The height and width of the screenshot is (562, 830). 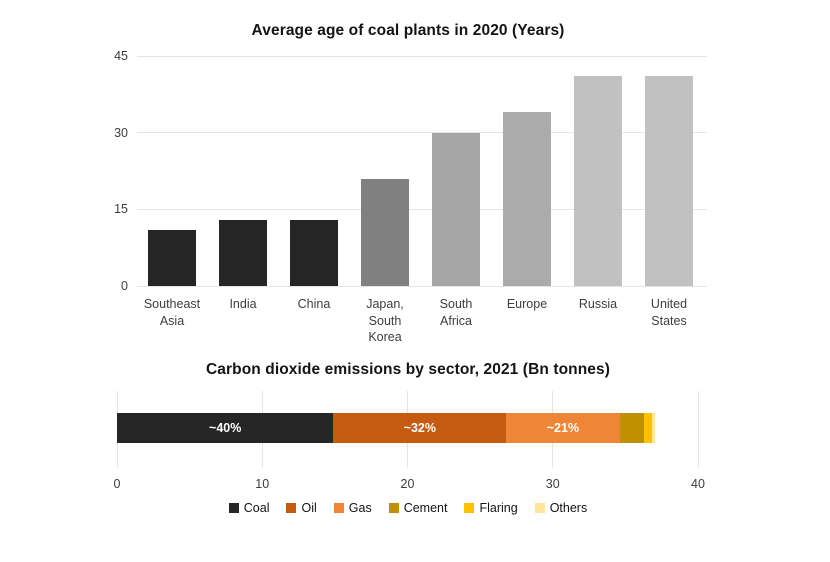 What do you see at coordinates (632, 428) in the screenshot?
I see `segment-cement` at bounding box center [632, 428].